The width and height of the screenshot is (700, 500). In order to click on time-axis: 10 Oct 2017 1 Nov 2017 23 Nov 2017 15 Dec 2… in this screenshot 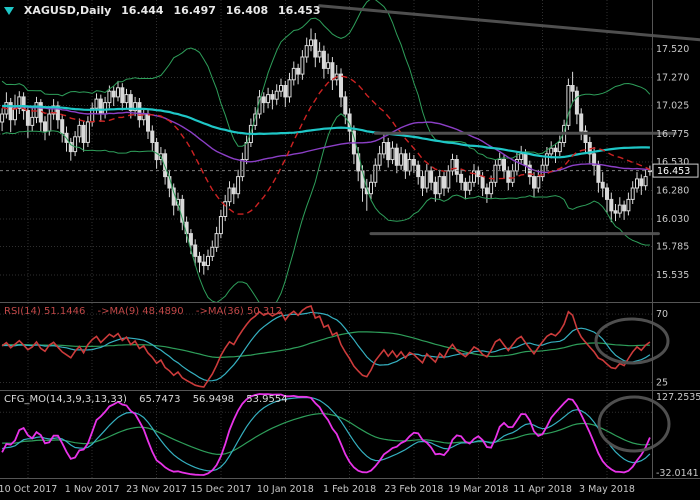, I will do `click(317, 489)`.